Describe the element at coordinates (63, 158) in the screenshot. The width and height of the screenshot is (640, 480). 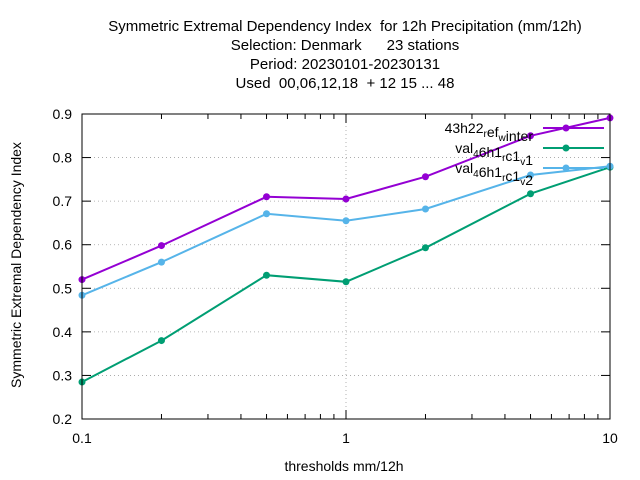
I see `y-tick-label: 0.8` at that location.